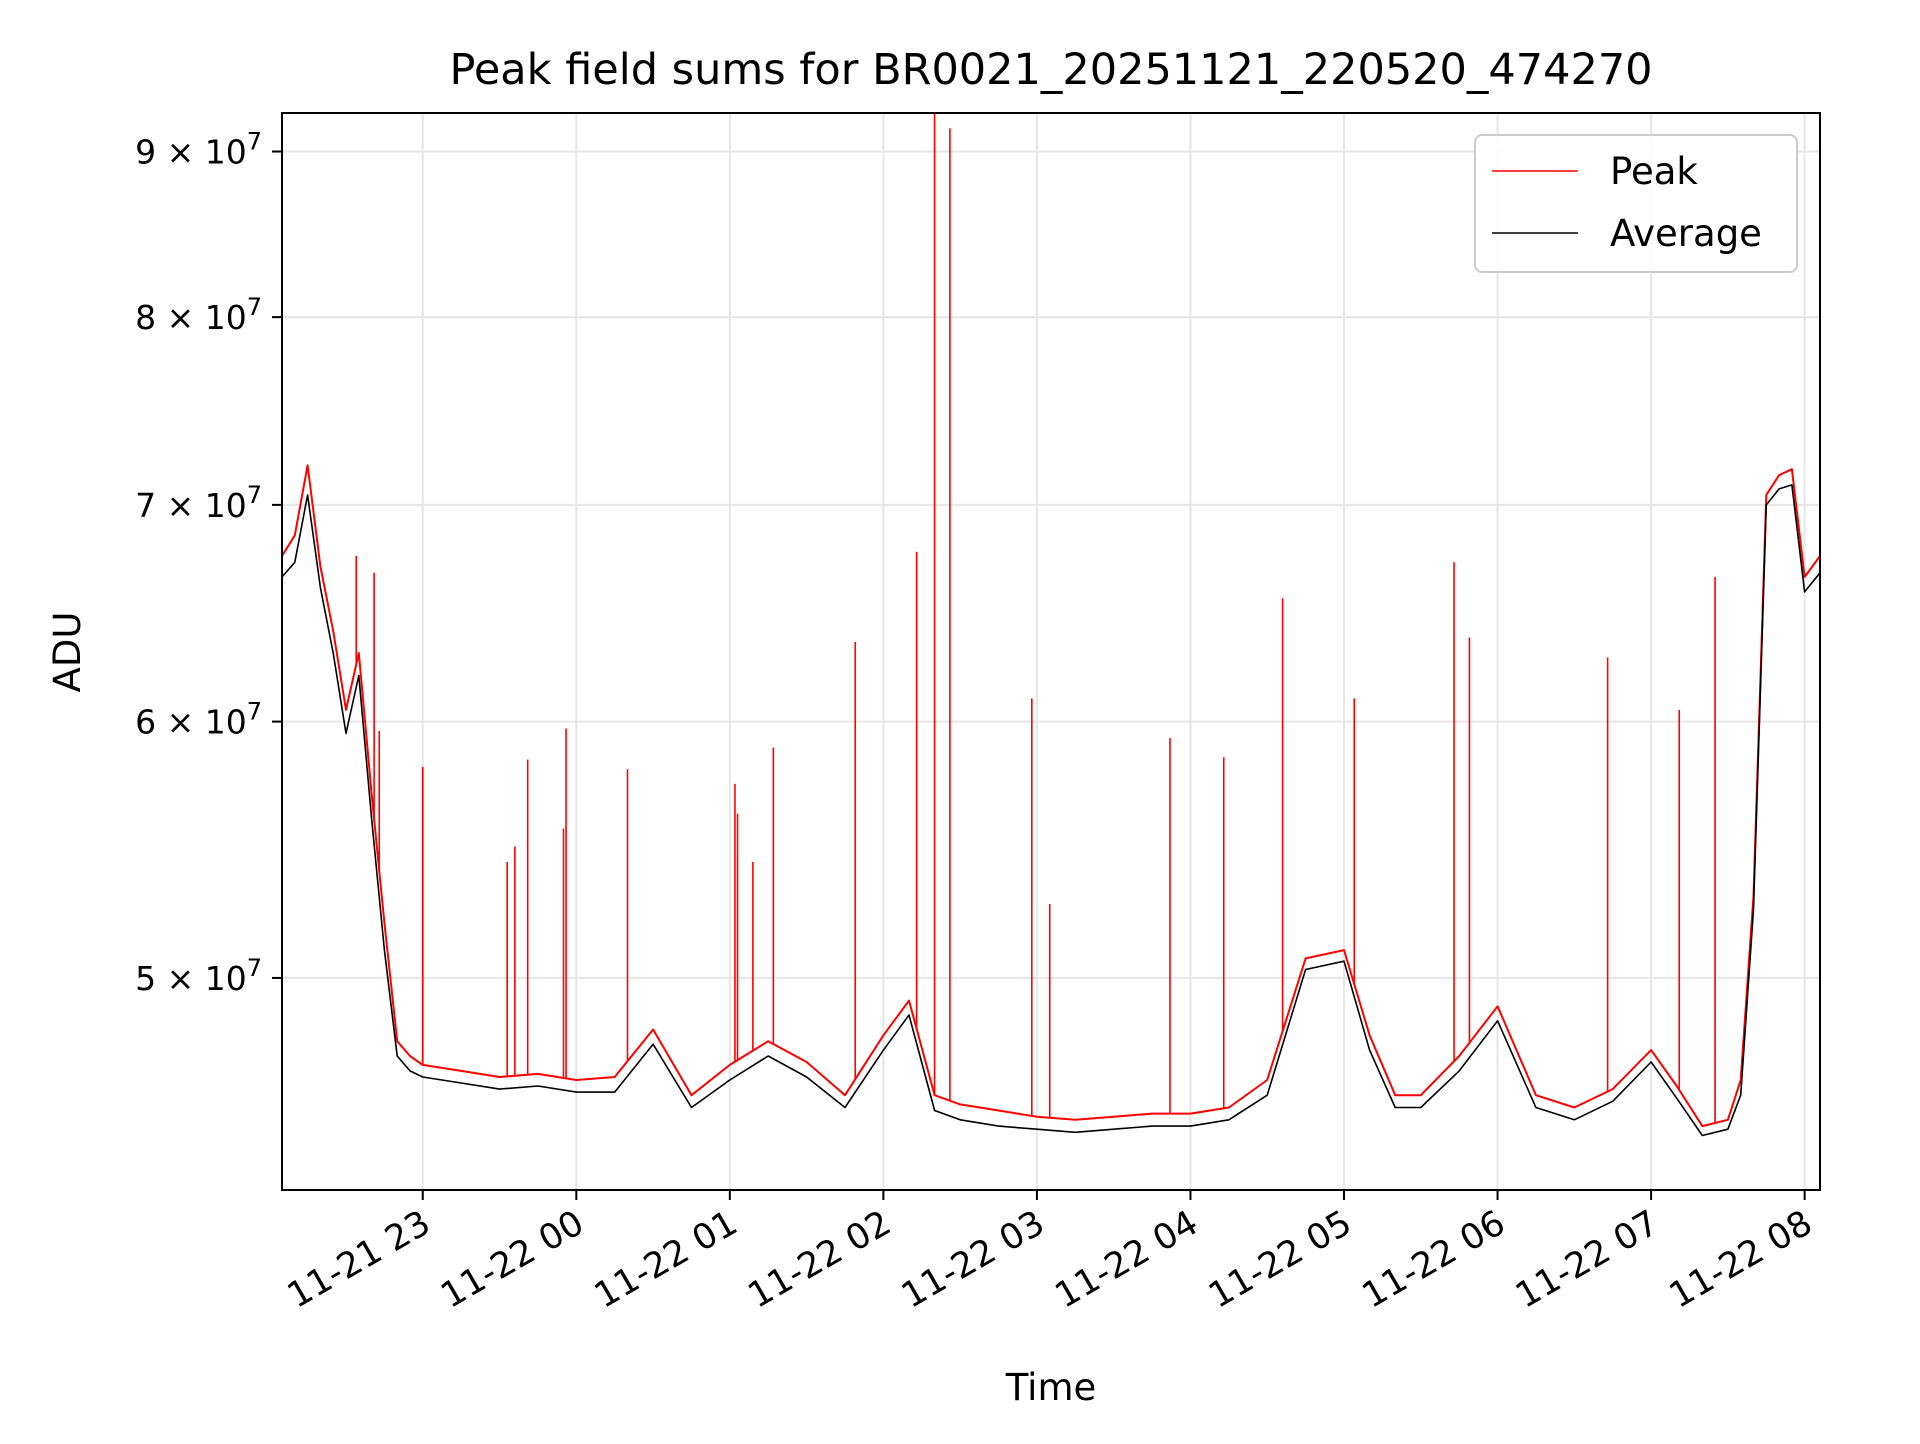  What do you see at coordinates (198, 315) in the screenshot?
I see `y-tick-label: 8 × 107` at bounding box center [198, 315].